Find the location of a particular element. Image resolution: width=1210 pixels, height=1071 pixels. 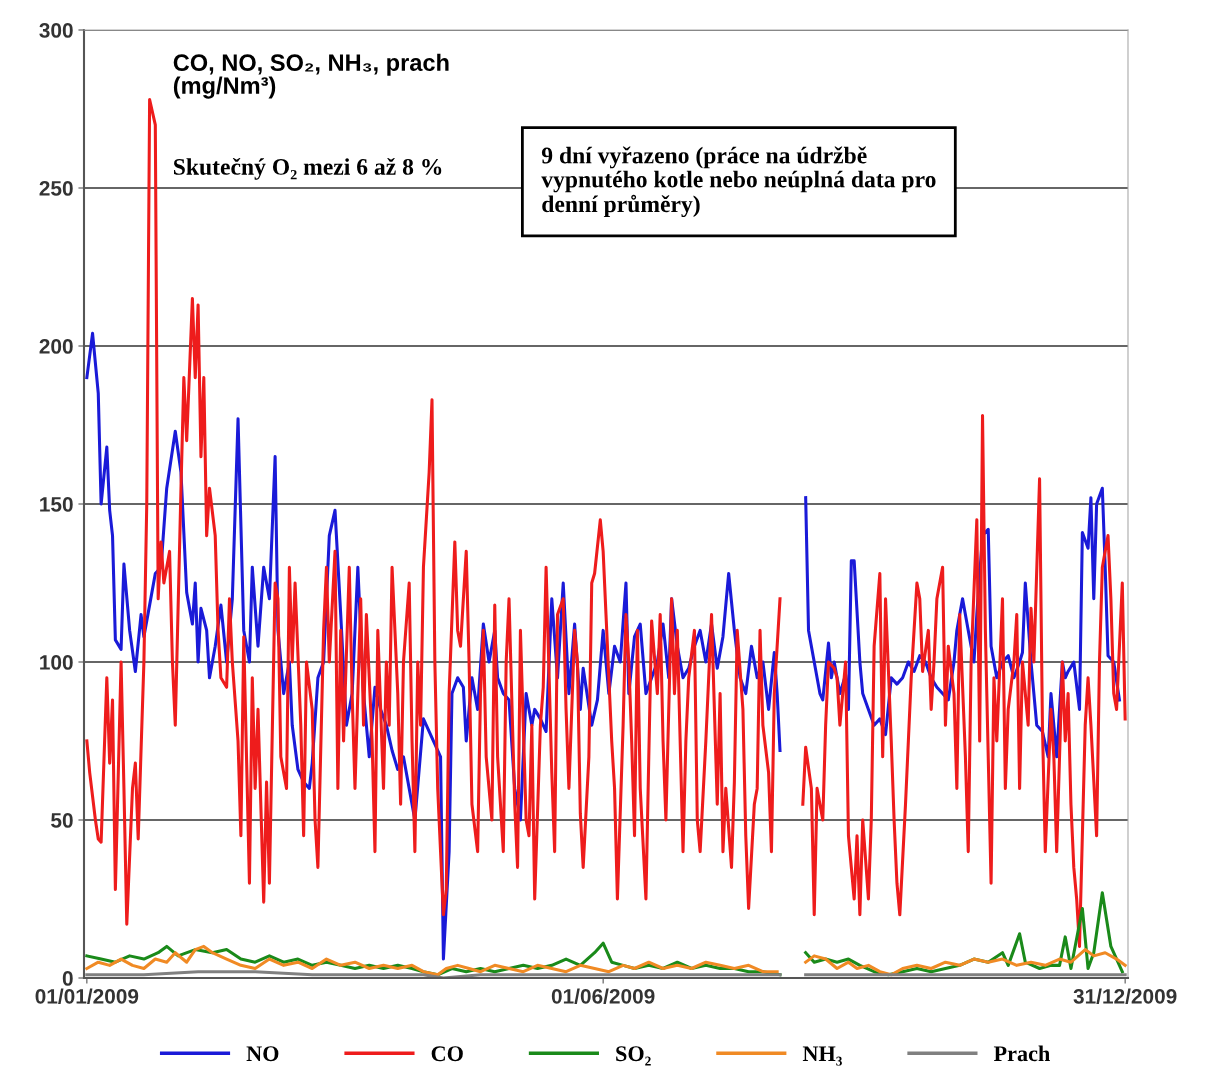

annotation: 9 dní vyřazeno (práce na údržbě vypnutého kotle nebo neúplná data pro denní průměry) is located at coordinates (738, 182).